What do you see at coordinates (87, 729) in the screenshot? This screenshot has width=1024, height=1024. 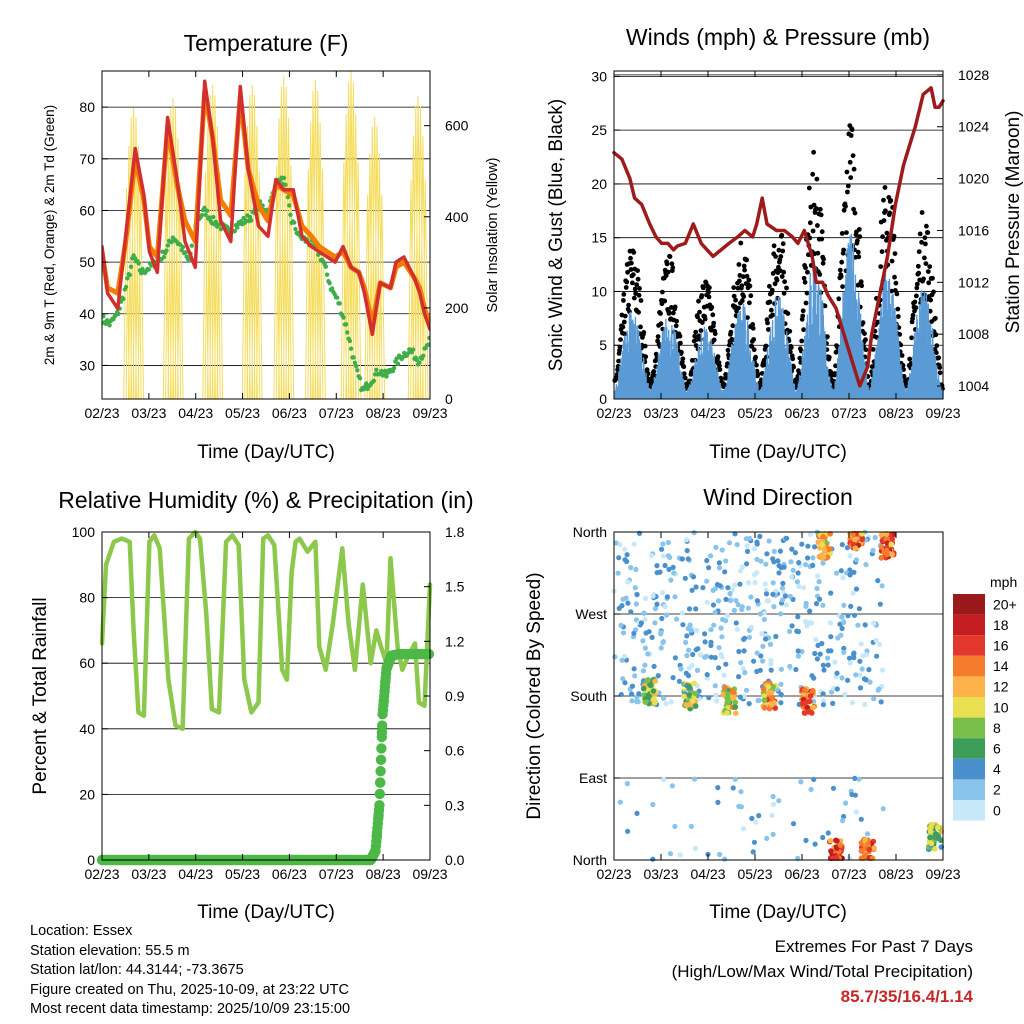 I see `humidity-ytick-label: 40` at bounding box center [87, 729].